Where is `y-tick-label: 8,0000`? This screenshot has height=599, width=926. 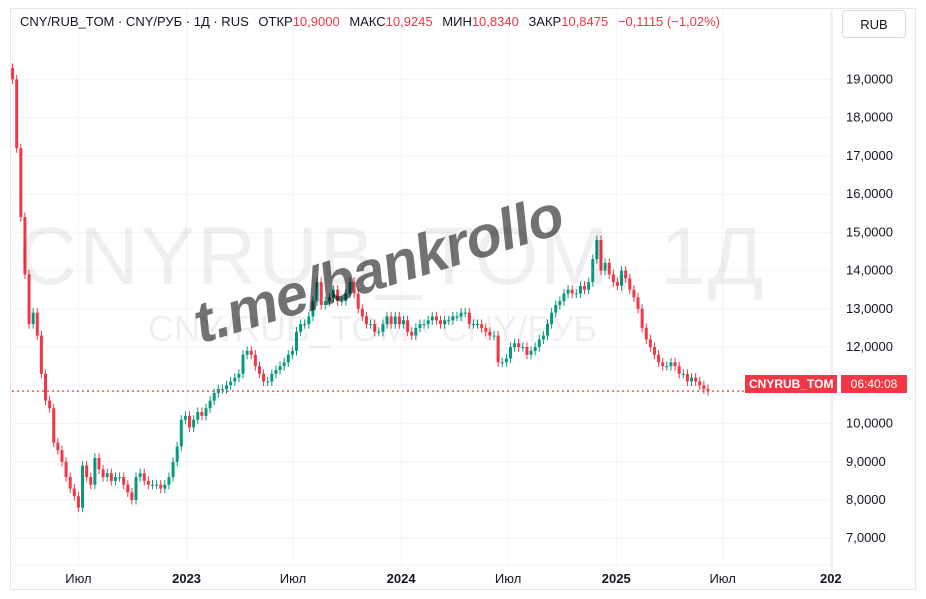
y-tick-label: 8,0000 is located at coordinates (866, 499).